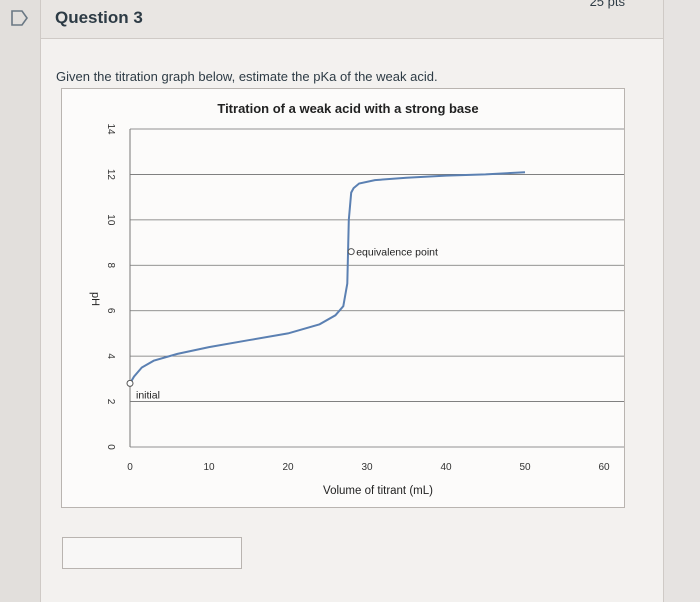 This screenshot has width=700, height=602. I want to click on question-header: Question 3 25 pts, so click(352, 19).